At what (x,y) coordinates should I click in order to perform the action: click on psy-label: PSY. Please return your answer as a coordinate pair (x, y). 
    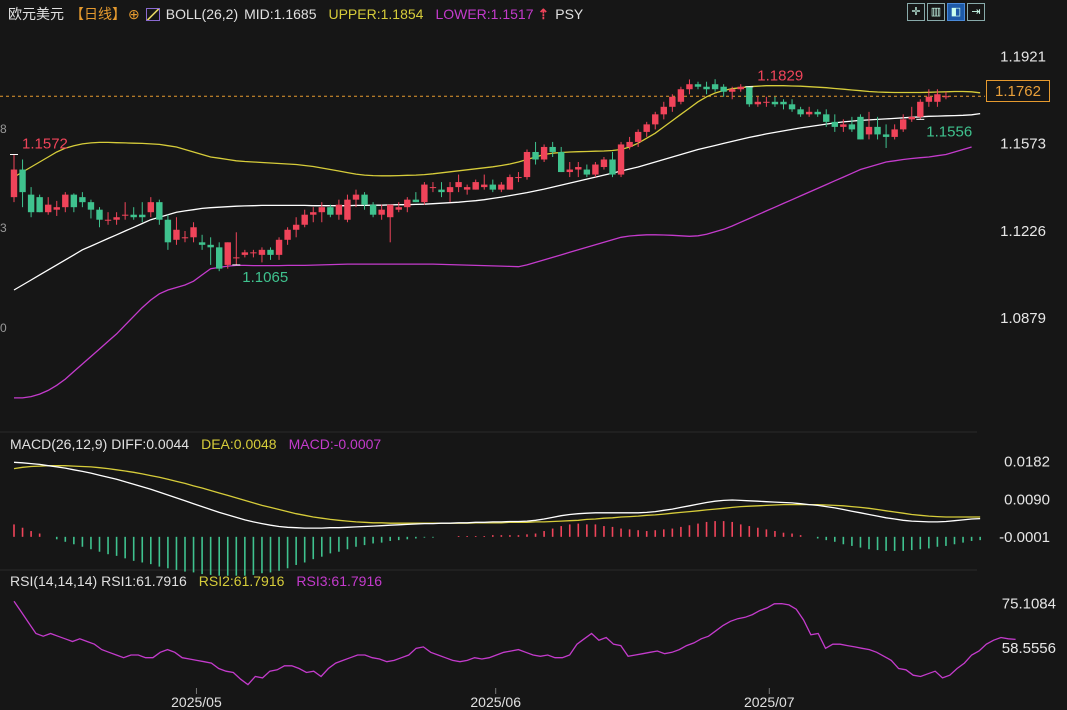
    Looking at the image, I should click on (569, 14).